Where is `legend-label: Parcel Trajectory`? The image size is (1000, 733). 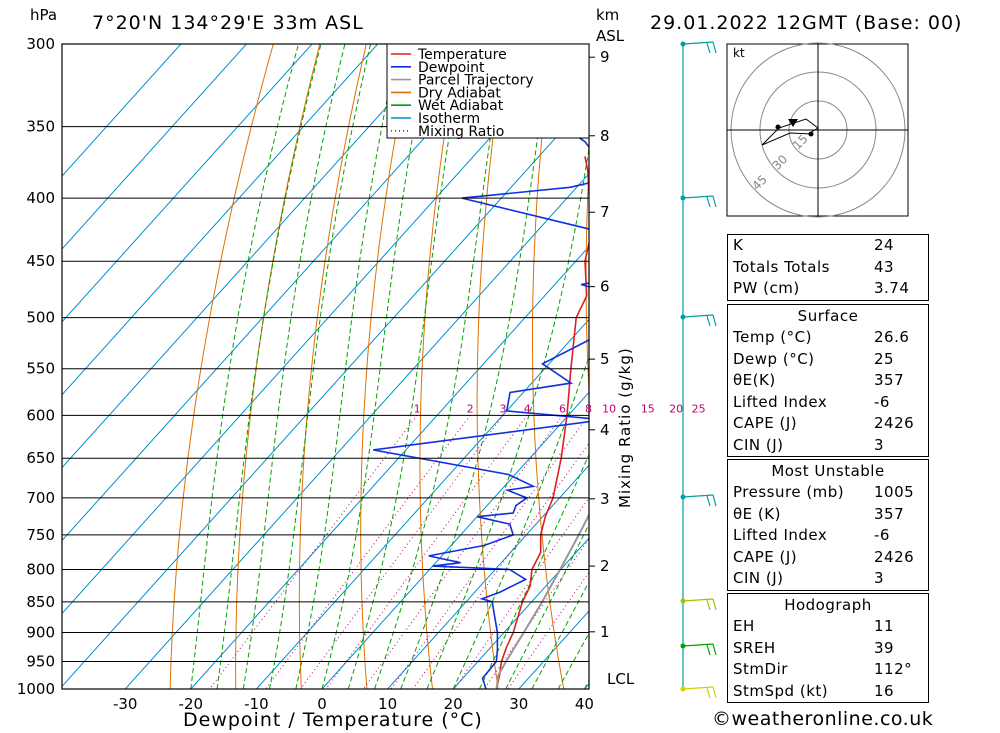 legend-label: Parcel Trajectory is located at coordinates (476, 81).